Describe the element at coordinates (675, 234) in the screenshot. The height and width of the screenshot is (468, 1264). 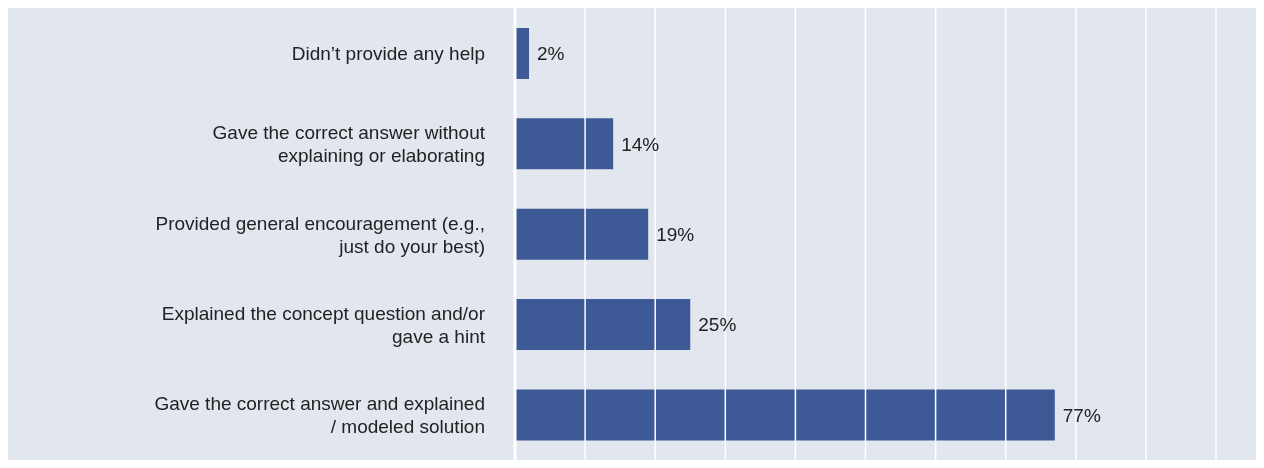
I see `data-label: 19%` at that location.